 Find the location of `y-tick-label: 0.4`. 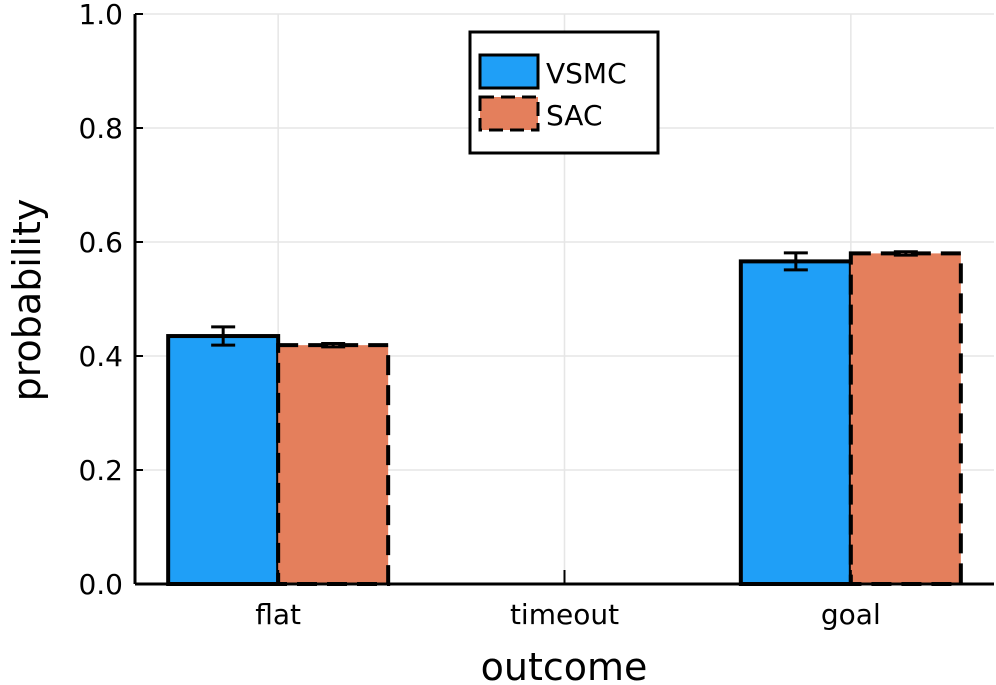

y-tick-label: 0.4 is located at coordinates (100, 356).